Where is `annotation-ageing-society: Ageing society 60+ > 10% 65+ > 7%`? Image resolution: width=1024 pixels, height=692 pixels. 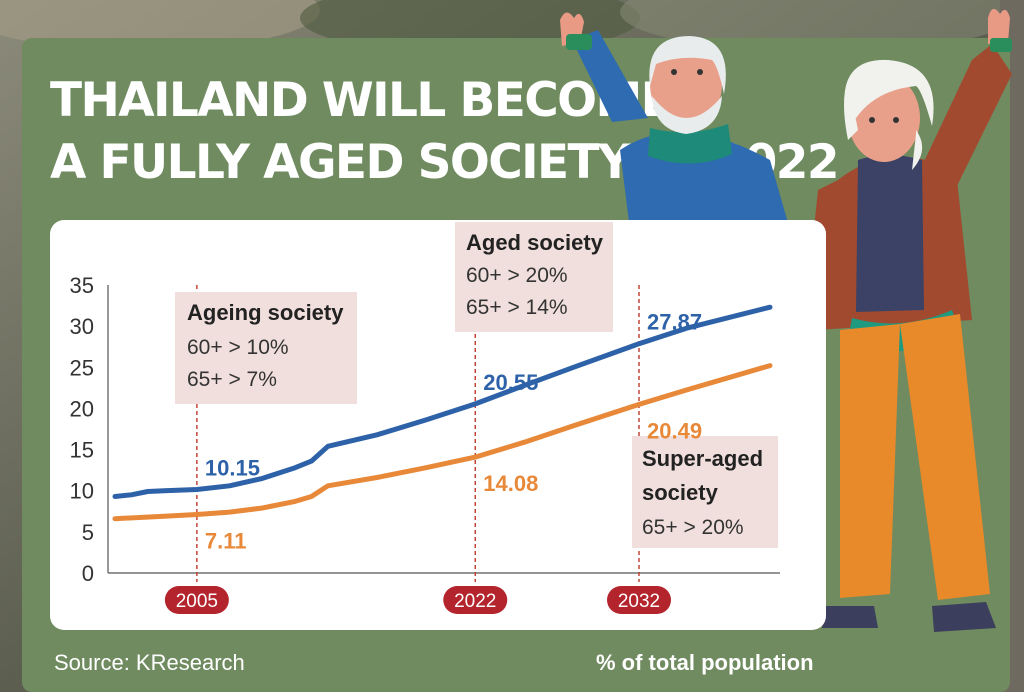 annotation-ageing-society: Ageing society 60+ > 10% 65+ > 7% is located at coordinates (266, 348).